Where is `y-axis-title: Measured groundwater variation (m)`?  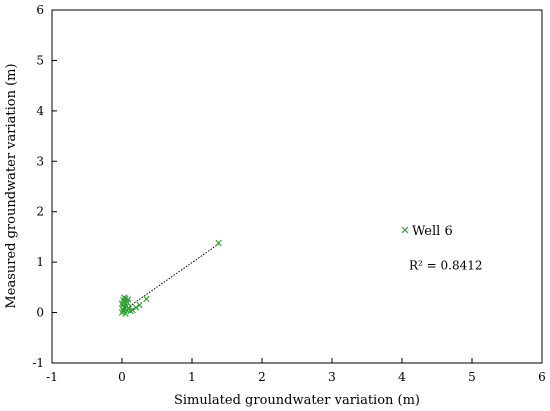
y-axis-title: Measured groundwater variation (m) is located at coordinates (11, 185).